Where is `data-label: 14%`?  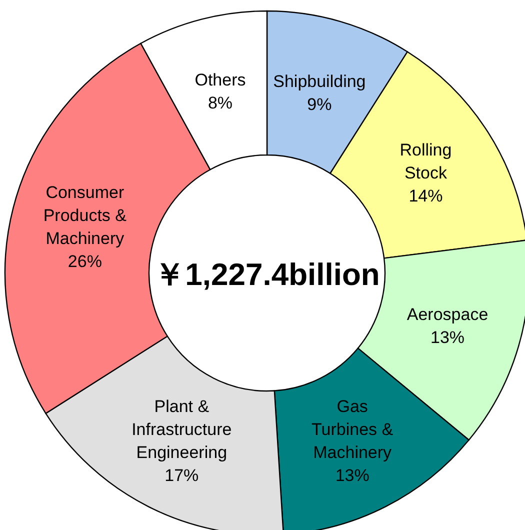 data-label: 14% is located at coordinates (425, 196).